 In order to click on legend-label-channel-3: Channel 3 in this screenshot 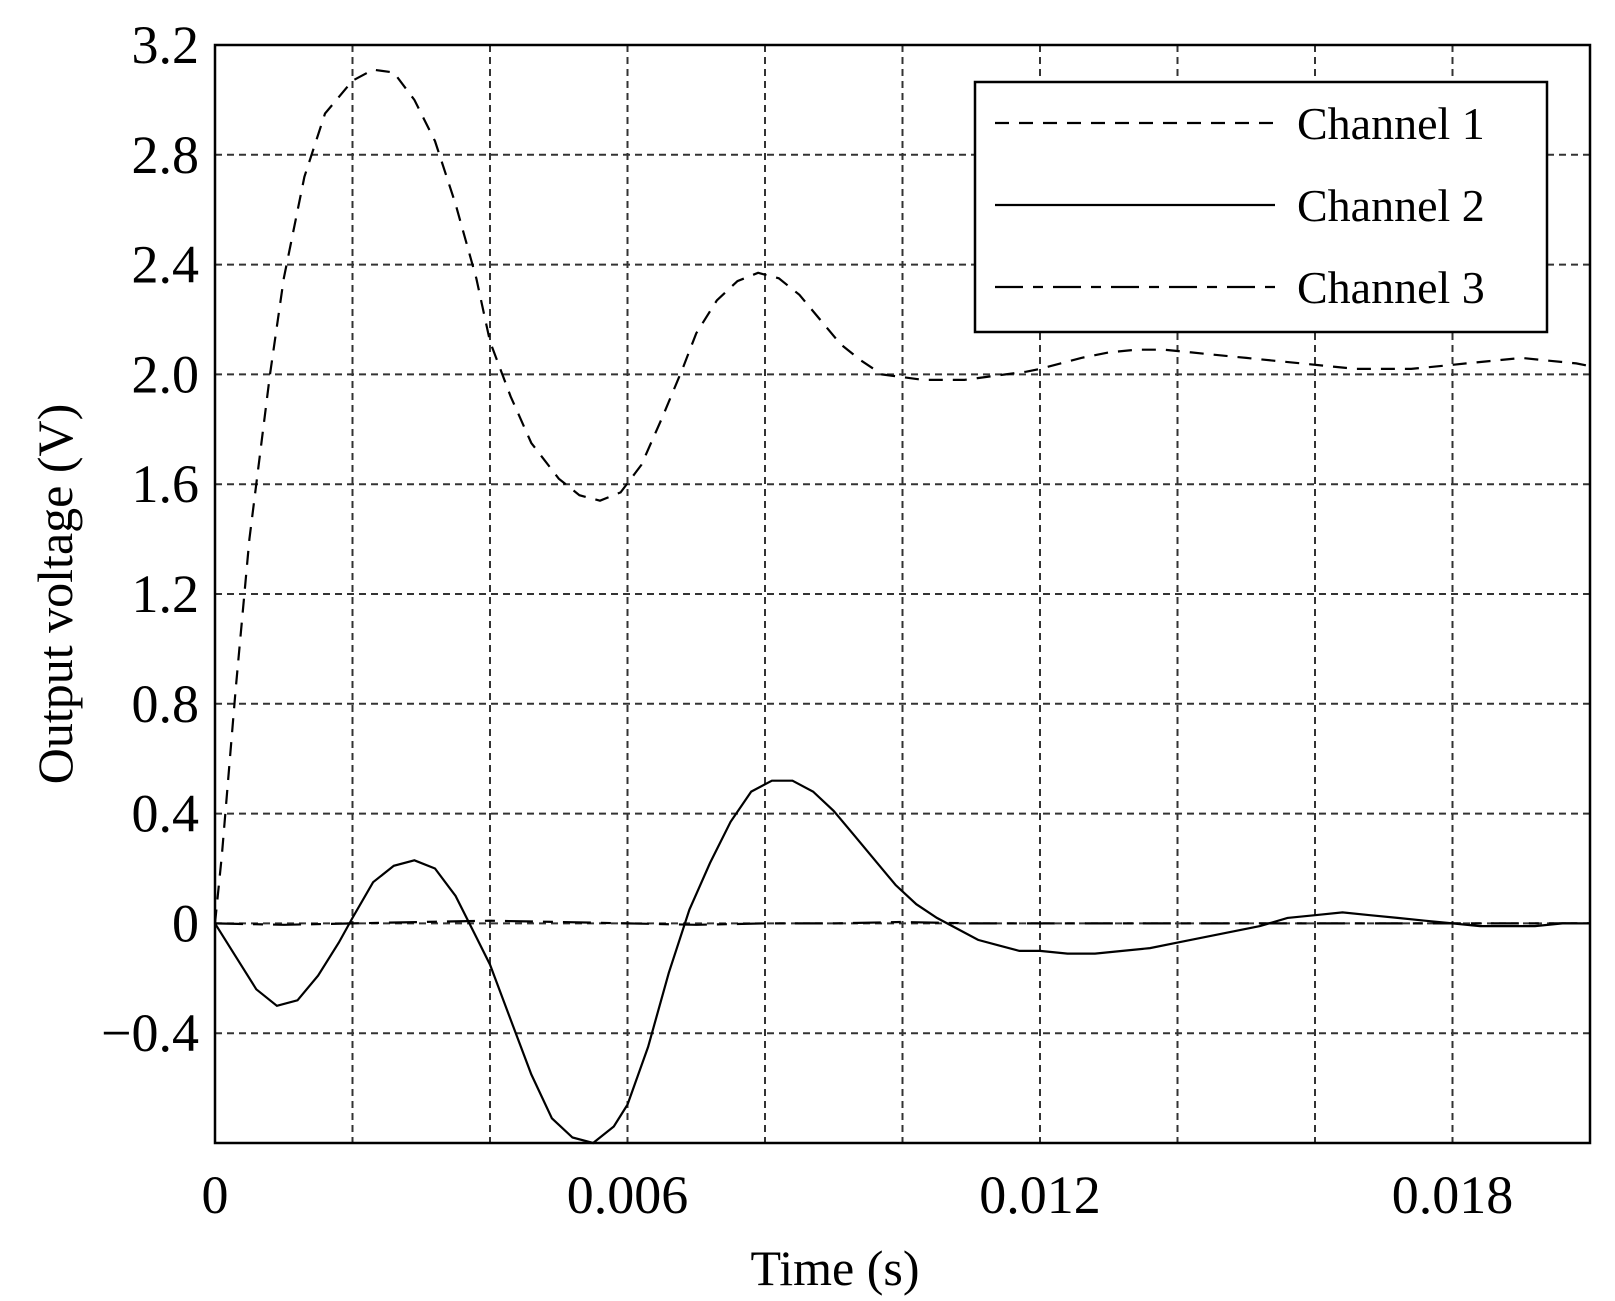, I will do `click(1391, 287)`.